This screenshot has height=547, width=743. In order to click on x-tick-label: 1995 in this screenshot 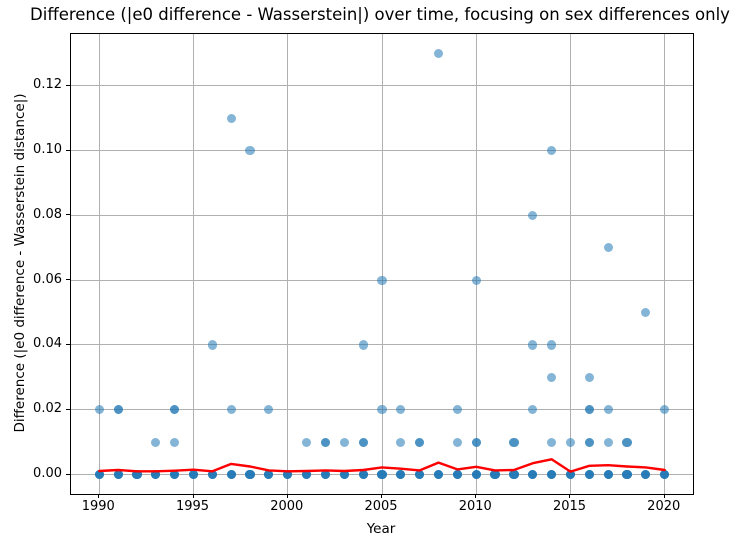, I will do `click(192, 506)`.